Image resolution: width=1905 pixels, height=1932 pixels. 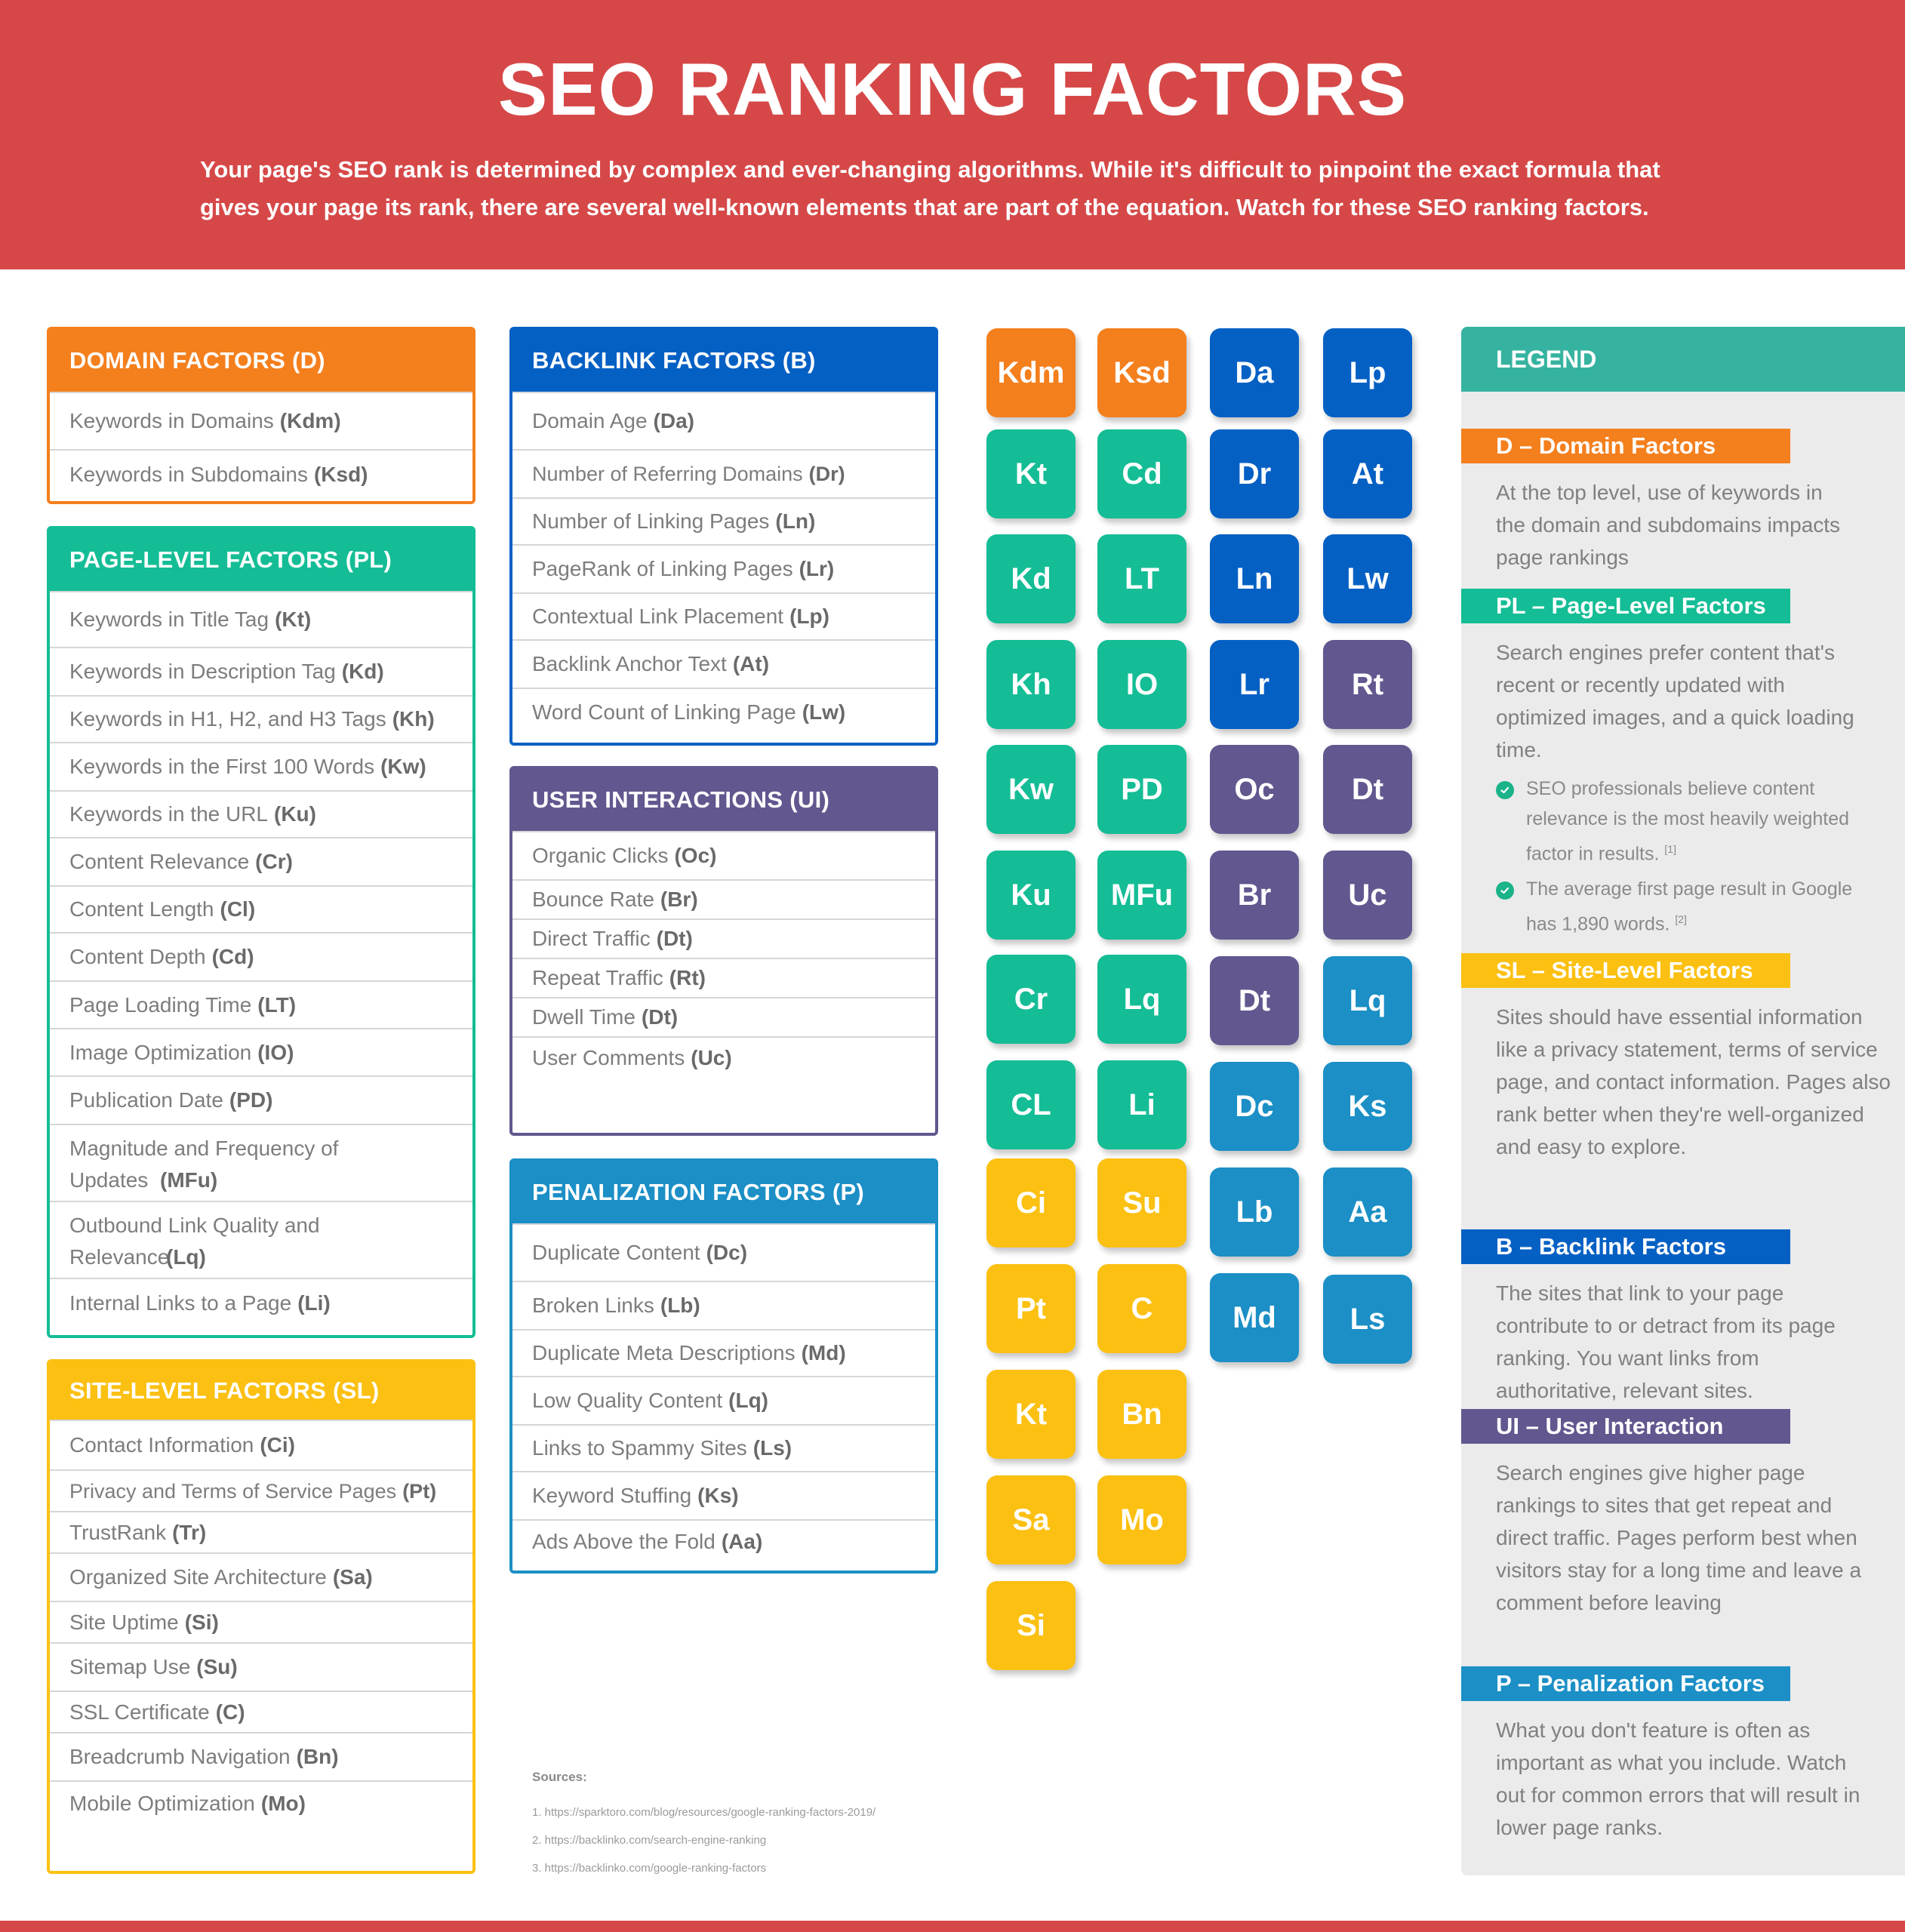 What do you see at coordinates (723, 1057) in the screenshot?
I see `list-item: User Comments (Uc)` at bounding box center [723, 1057].